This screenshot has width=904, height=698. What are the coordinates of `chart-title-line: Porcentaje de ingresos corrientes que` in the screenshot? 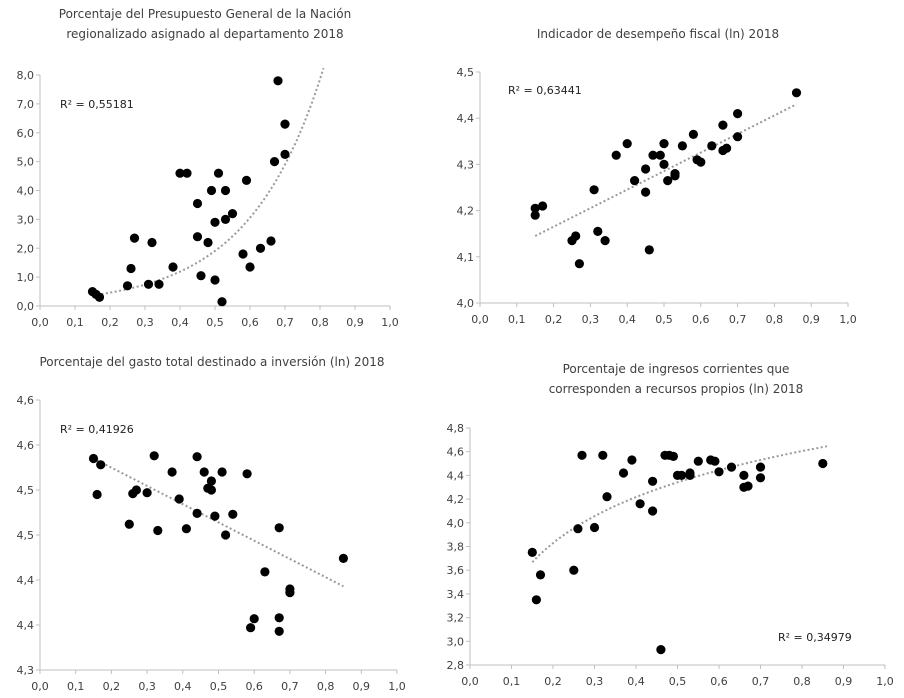 It's located at (676, 369).